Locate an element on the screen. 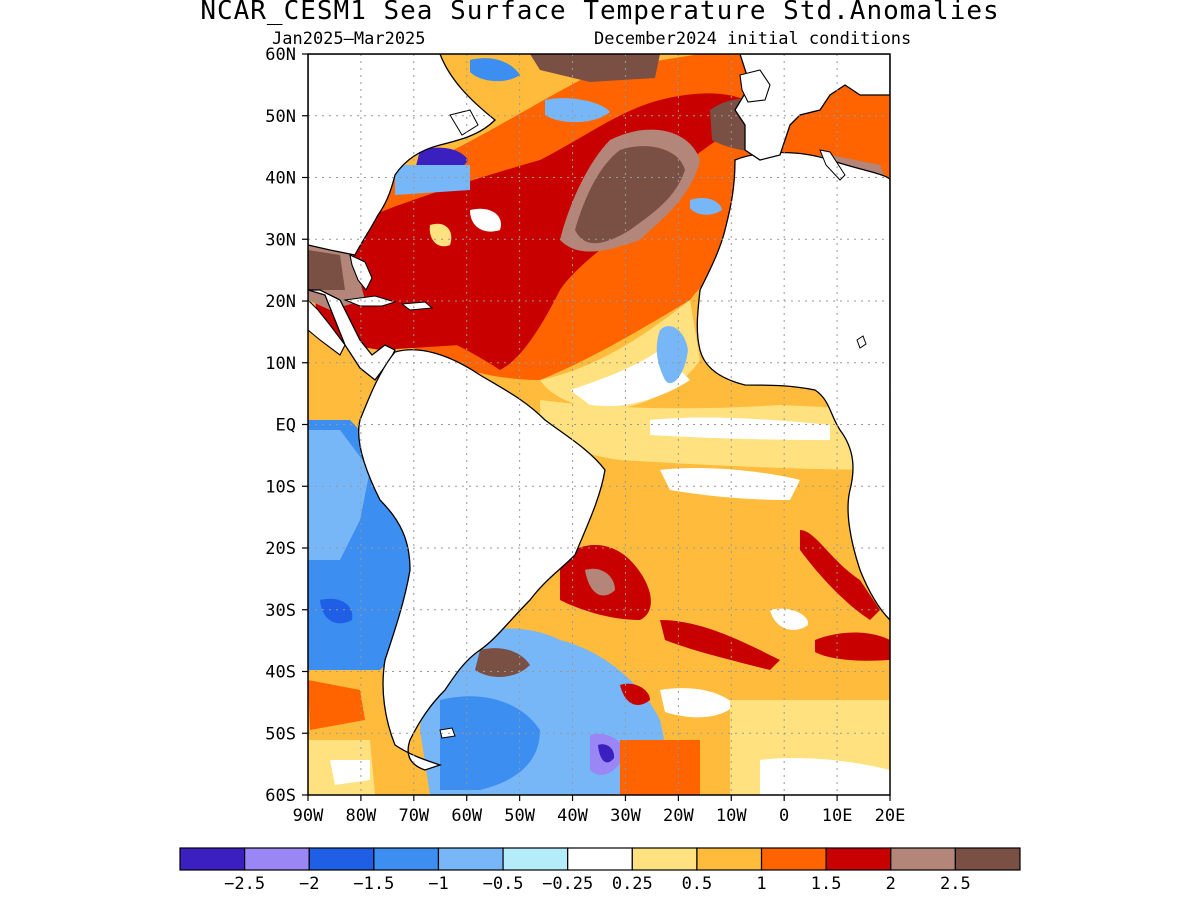 This screenshot has height=900, width=1200. initial-conditions: December2024 initial conditions is located at coordinates (753, 39).